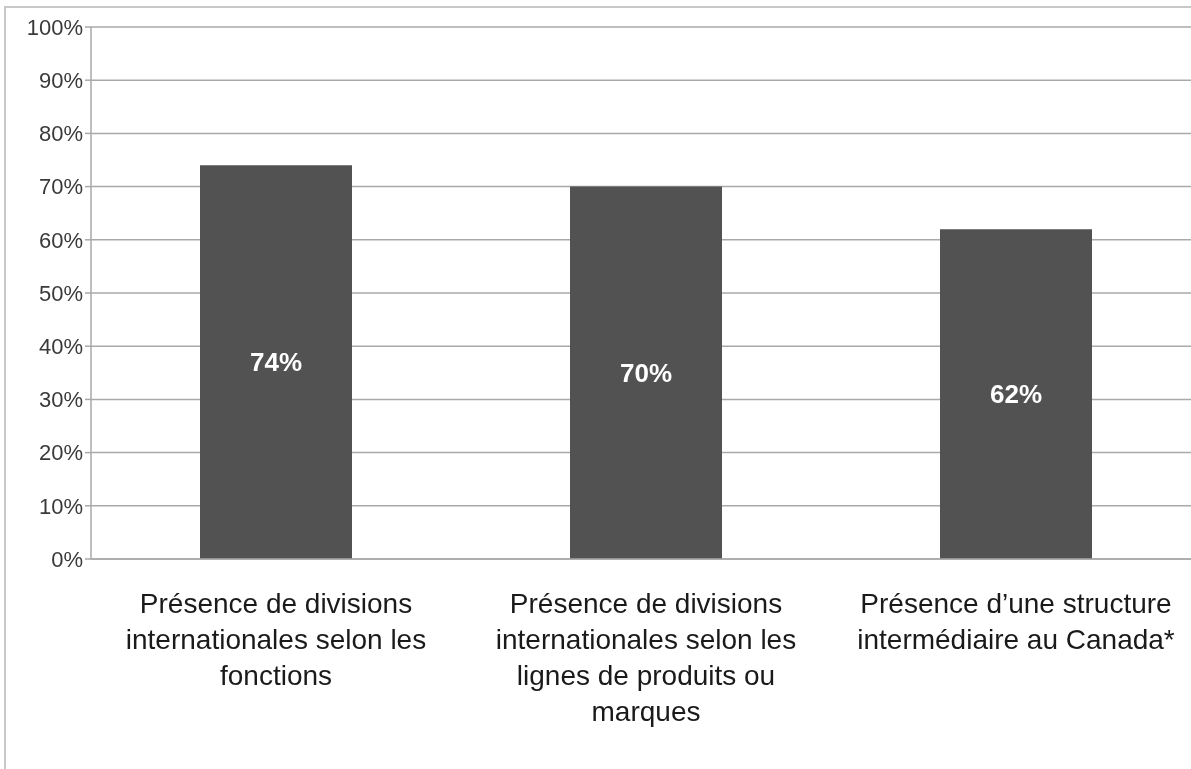 The height and width of the screenshot is (769, 1191). What do you see at coordinates (1016, 621) in the screenshot?
I see `x-tick-label: Présence d’une structure intermédiaire au Canada*` at bounding box center [1016, 621].